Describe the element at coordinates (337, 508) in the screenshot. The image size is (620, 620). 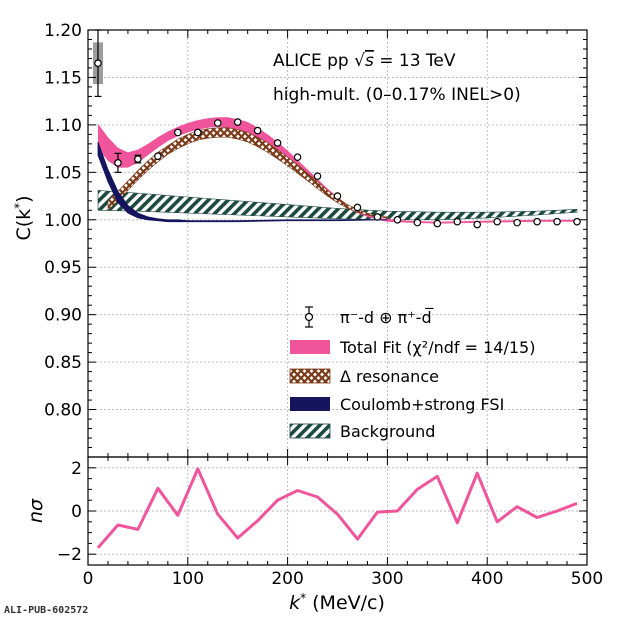
I see `nsigma-series-line` at that location.